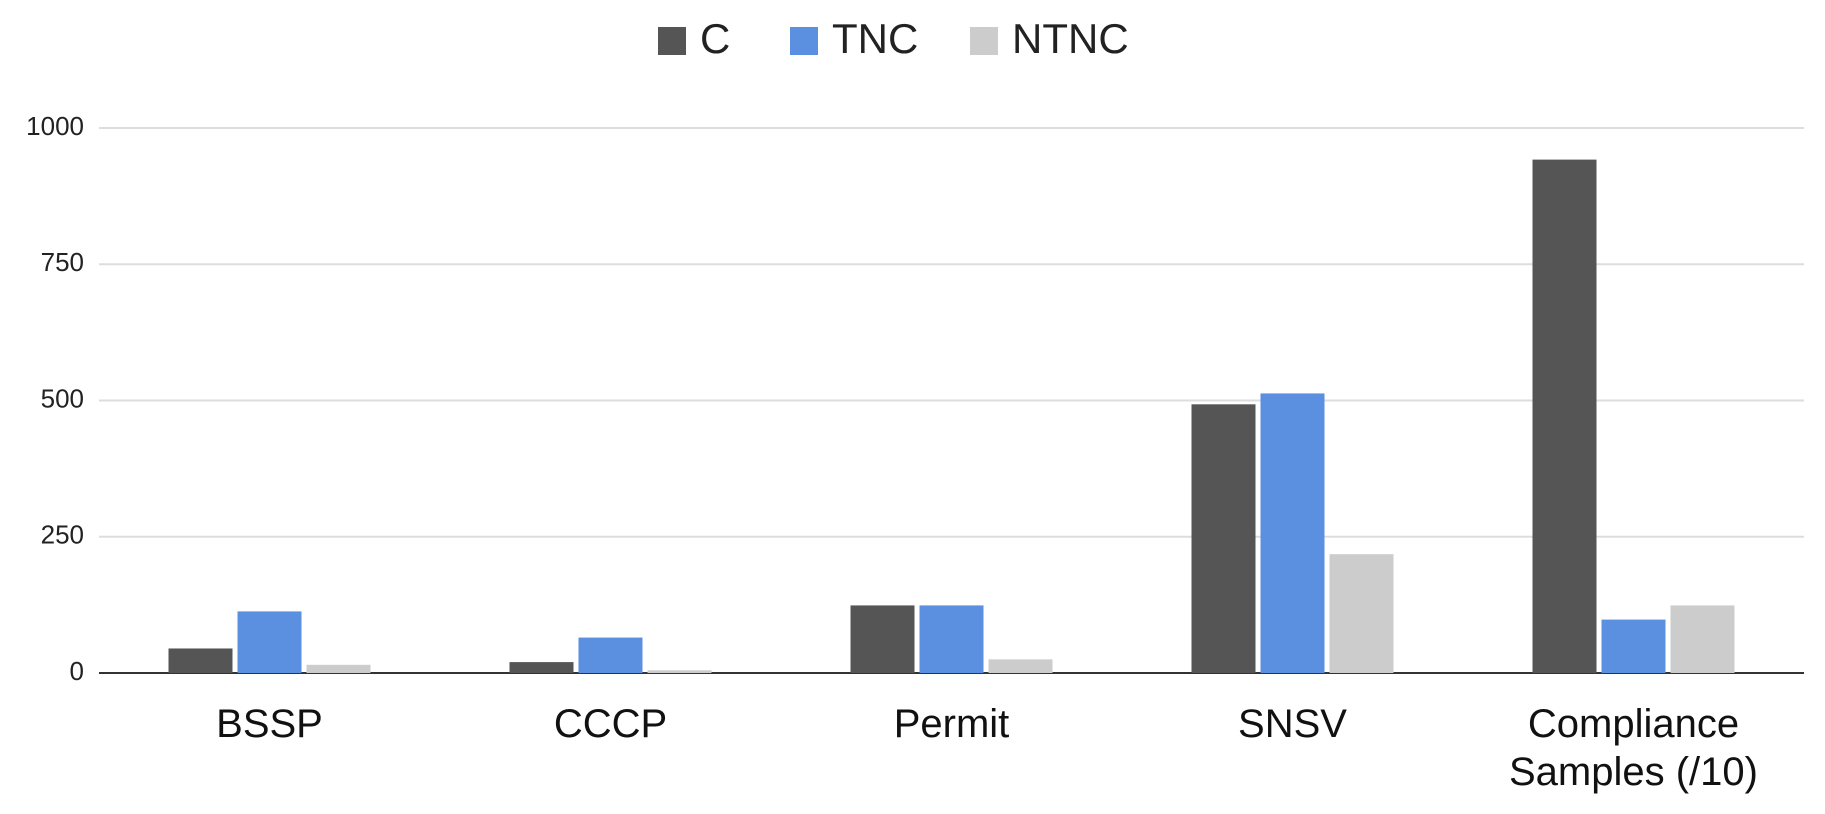  Describe the element at coordinates (55, 126) in the screenshot. I see `y-tick-label: 1000` at that location.